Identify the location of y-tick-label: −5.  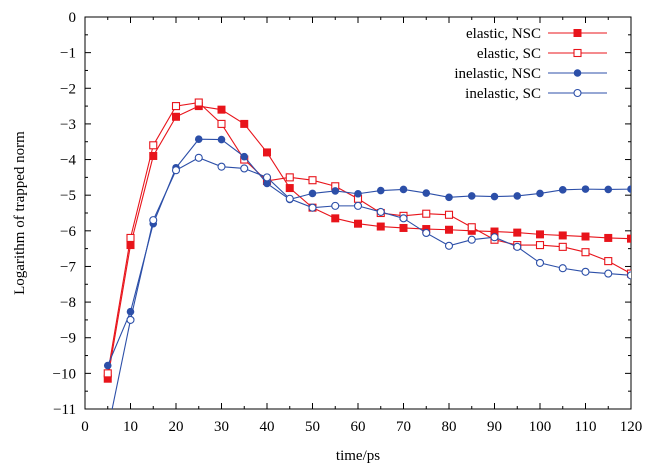
(68, 196).